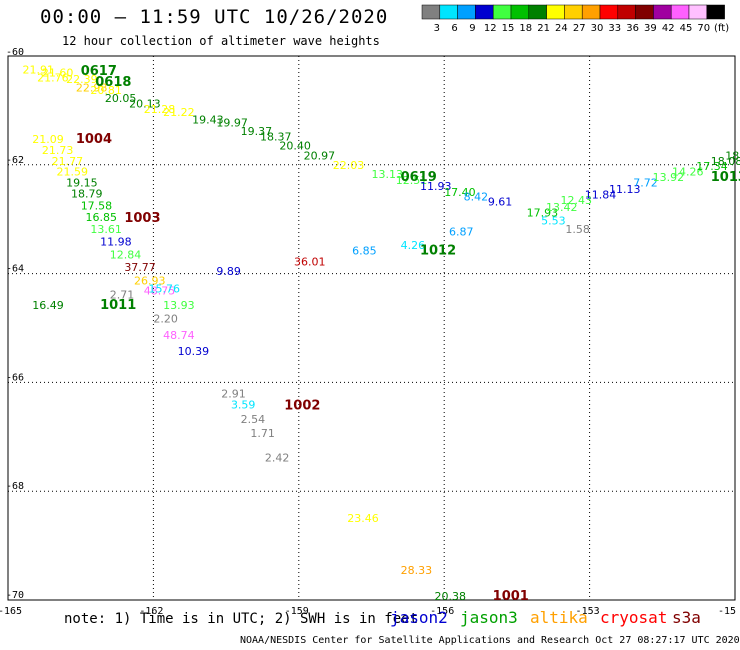 The image size is (740, 650). What do you see at coordinates (363, 518) in the screenshot?
I see `wave-height-point: 23.46` at bounding box center [363, 518].